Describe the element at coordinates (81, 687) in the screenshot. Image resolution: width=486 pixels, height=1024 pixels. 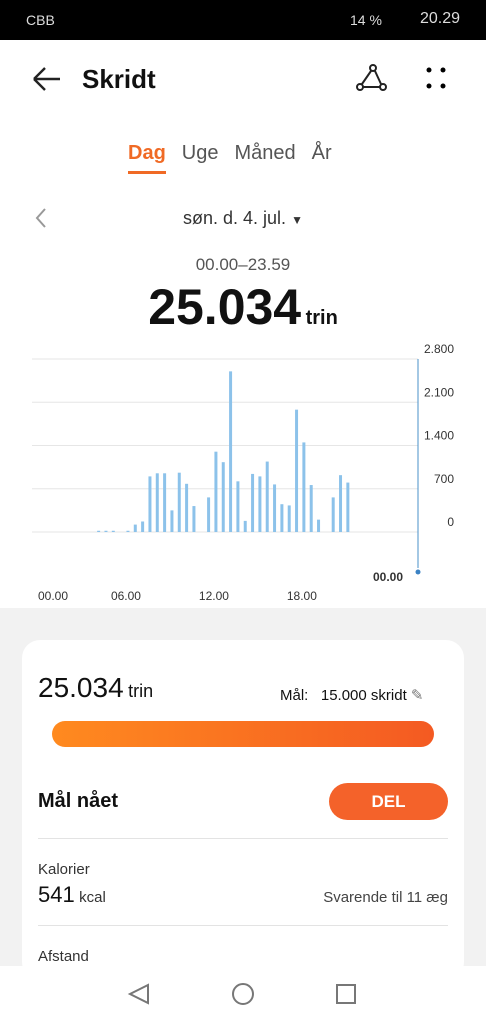
I see `card-total-value: 25.034` at that location.